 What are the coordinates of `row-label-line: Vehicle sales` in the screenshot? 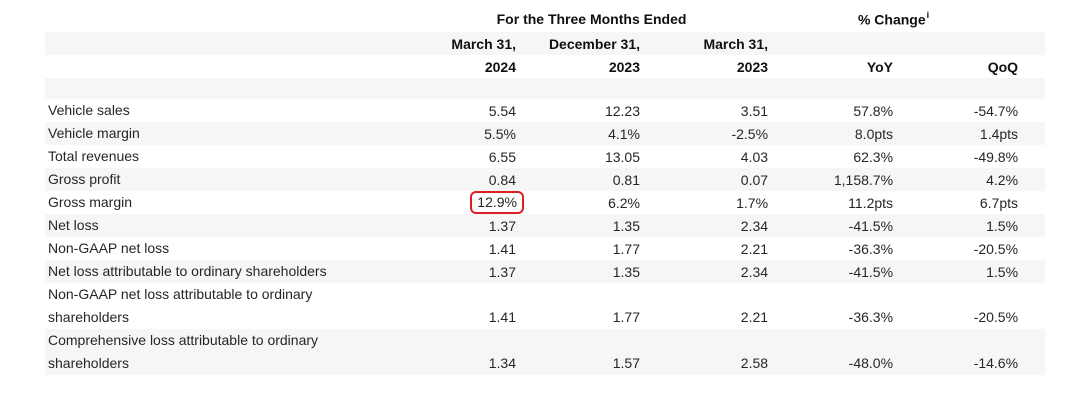 It's located at (89, 110).